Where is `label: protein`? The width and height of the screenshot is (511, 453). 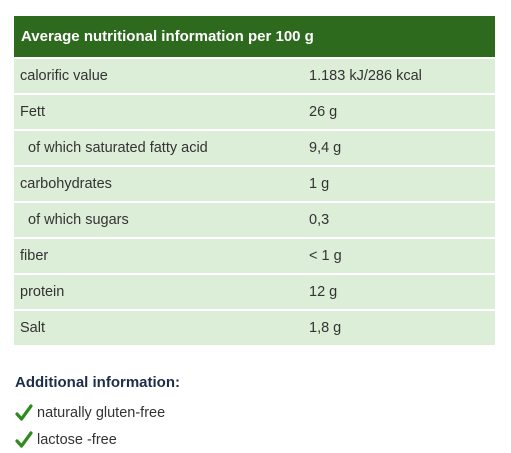
label: protein is located at coordinates (161, 291).